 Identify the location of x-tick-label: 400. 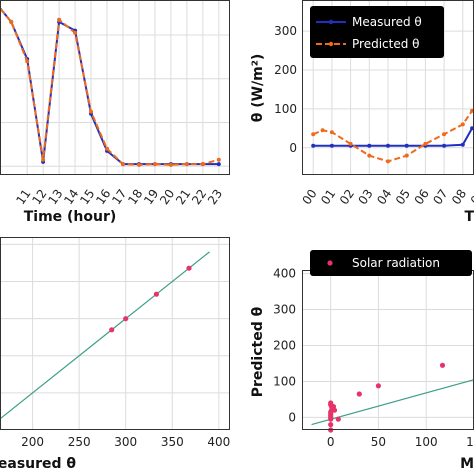
(218, 442).